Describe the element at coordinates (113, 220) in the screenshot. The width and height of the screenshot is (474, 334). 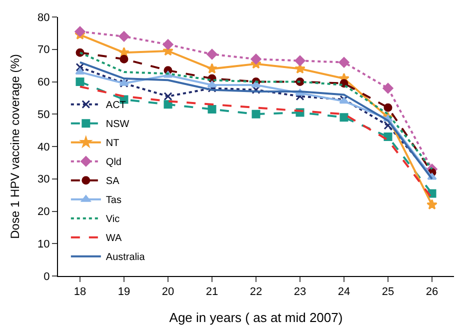
I see `legend-label: Vic` at that location.